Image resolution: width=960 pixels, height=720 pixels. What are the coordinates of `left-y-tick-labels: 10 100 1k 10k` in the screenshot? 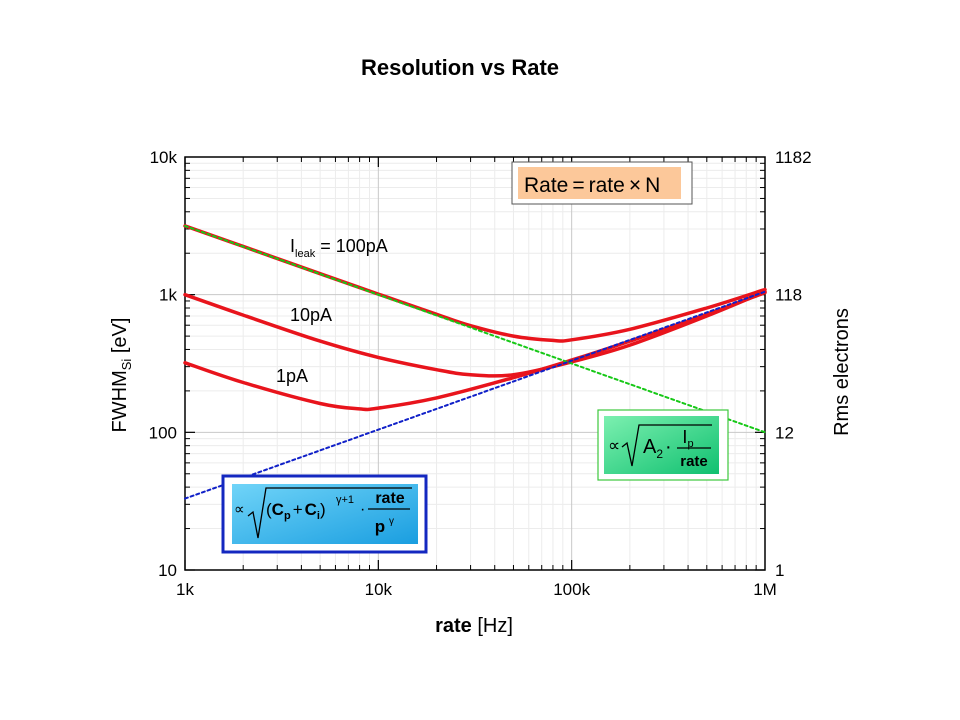 It's located at (163, 364).